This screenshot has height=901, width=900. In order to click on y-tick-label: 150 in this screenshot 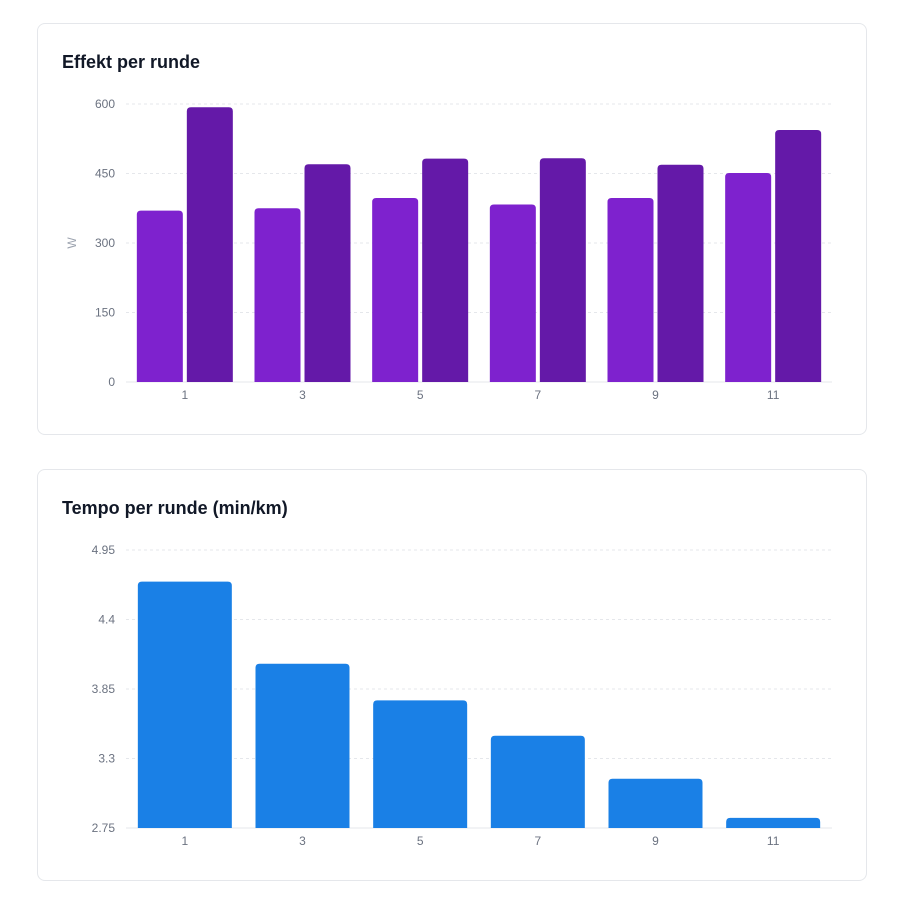, I will do `click(105, 313)`.